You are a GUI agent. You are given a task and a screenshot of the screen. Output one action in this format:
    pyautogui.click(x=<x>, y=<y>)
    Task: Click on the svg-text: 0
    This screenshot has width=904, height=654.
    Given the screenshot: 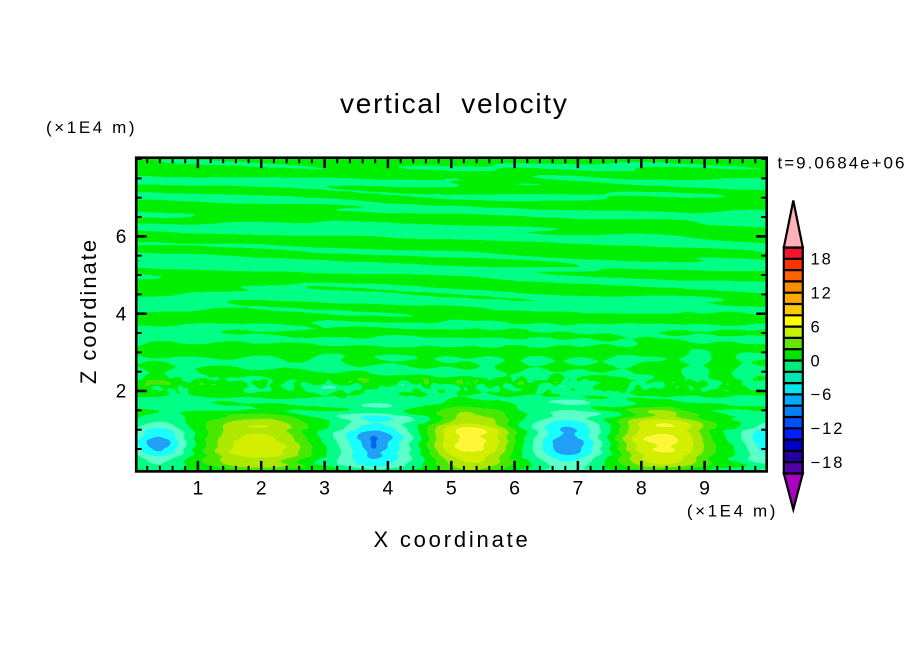 What is the action you would take?
    pyautogui.click(x=816, y=361)
    